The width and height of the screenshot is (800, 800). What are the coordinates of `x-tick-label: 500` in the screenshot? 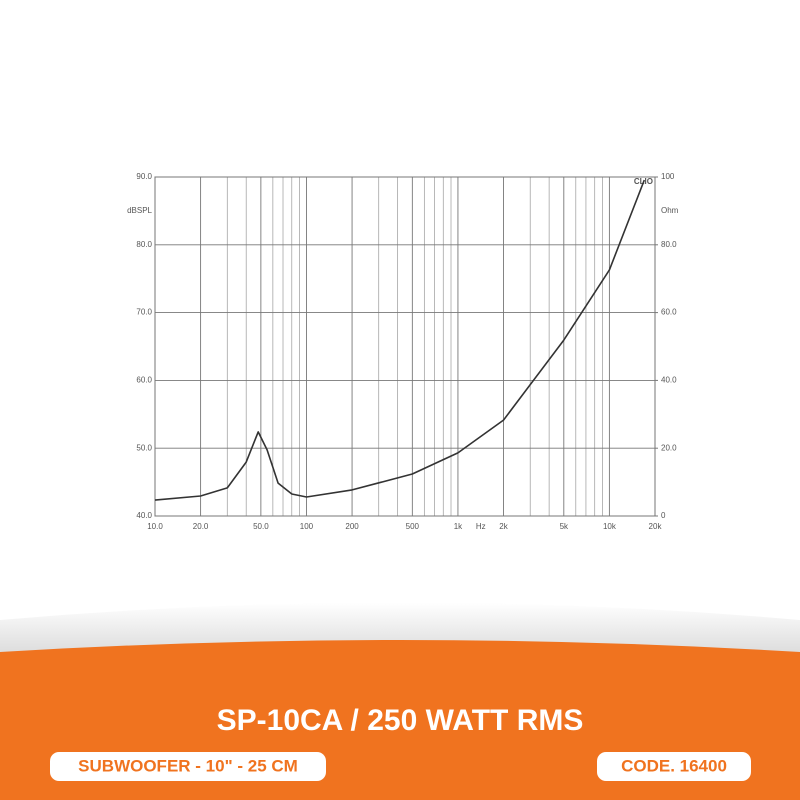 It's located at (413, 526).